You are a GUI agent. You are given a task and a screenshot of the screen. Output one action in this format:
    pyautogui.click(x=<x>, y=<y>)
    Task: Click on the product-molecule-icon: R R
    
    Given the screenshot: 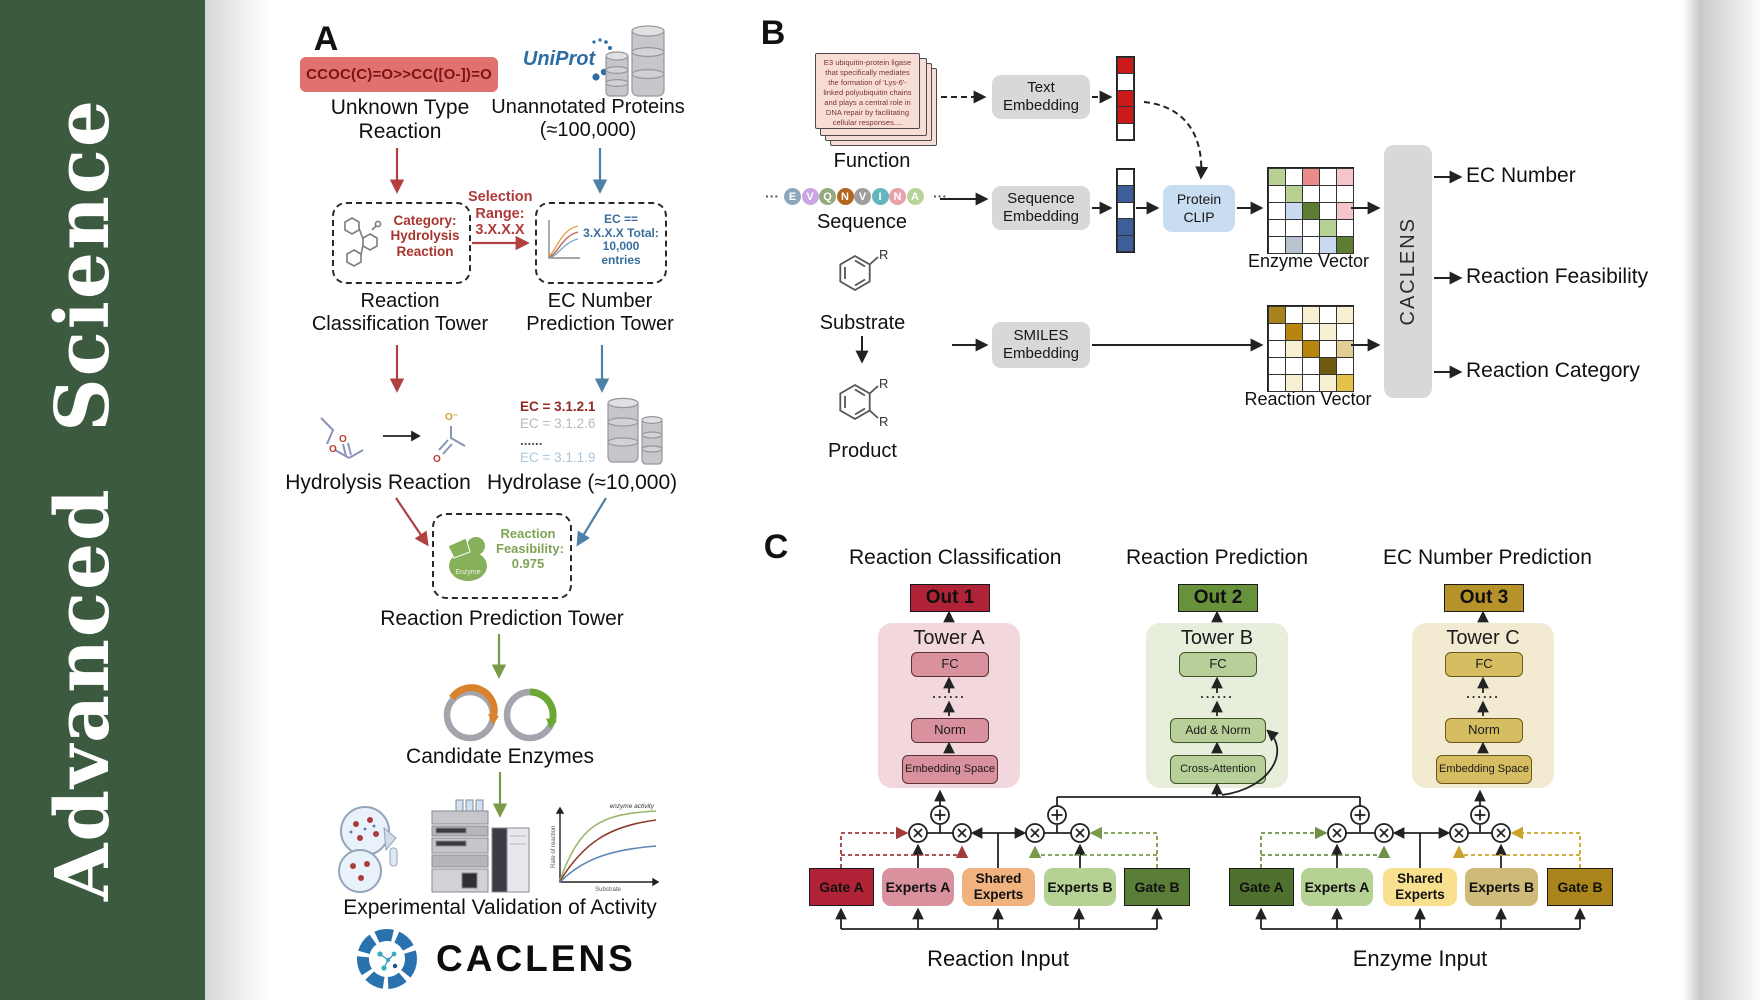 What is the action you would take?
    pyautogui.click(x=863, y=402)
    